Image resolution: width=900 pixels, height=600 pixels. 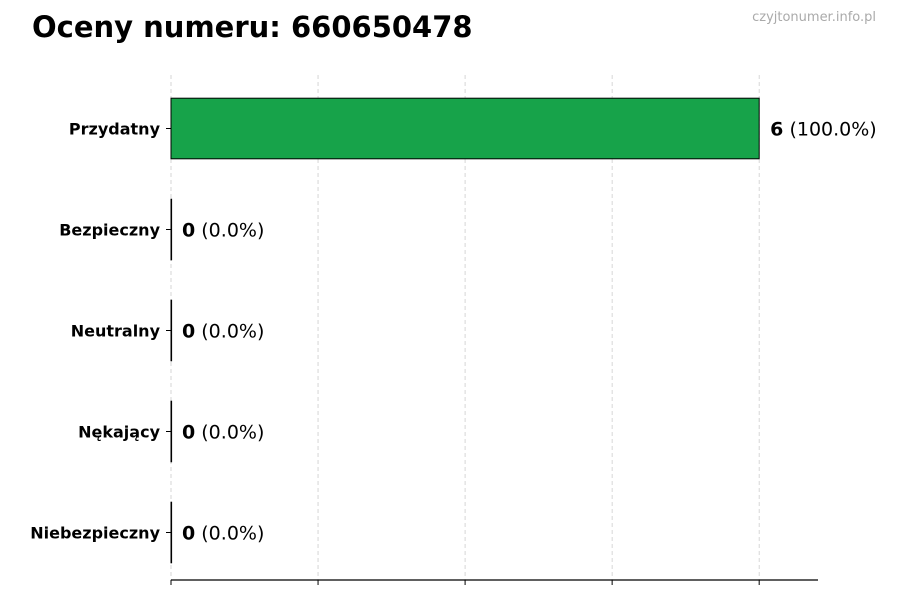 What do you see at coordinates (829, 130) in the screenshot?
I see `data-label-percent: (100.0%)` at bounding box center [829, 130].